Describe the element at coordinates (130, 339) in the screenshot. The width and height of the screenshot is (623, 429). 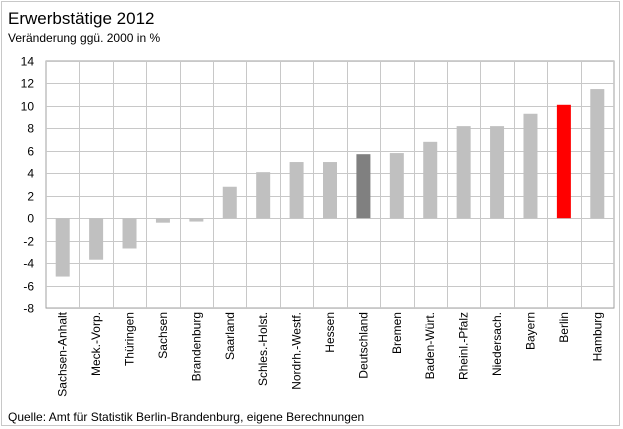
I see `x-tick-label: Thüringen` at that location.